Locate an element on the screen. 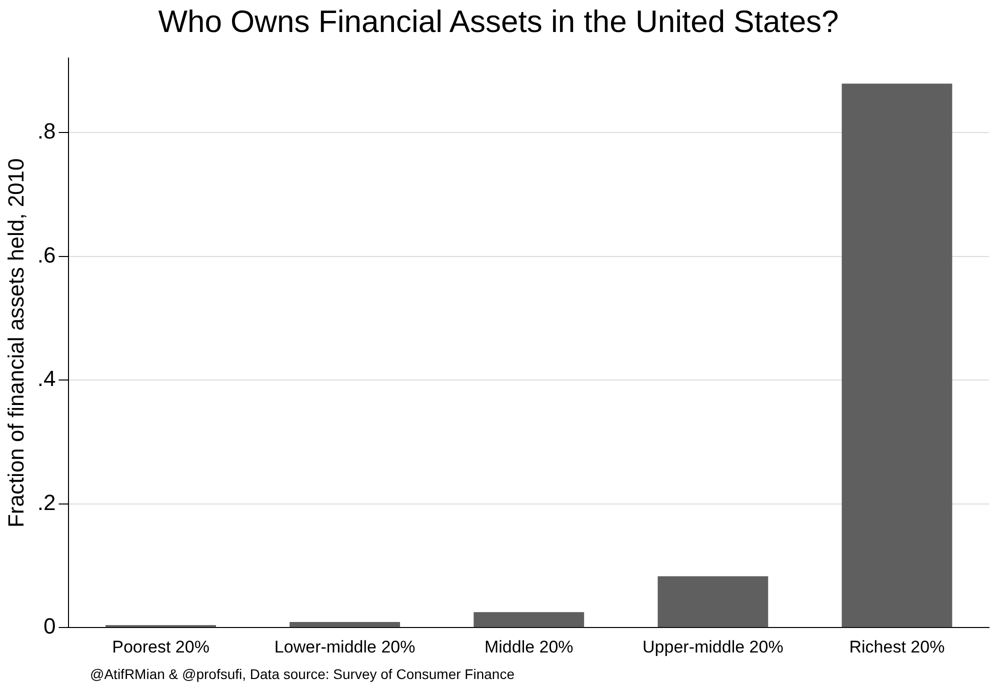 The image size is (997, 686). y-tick-label: 0 is located at coordinates (50, 626).